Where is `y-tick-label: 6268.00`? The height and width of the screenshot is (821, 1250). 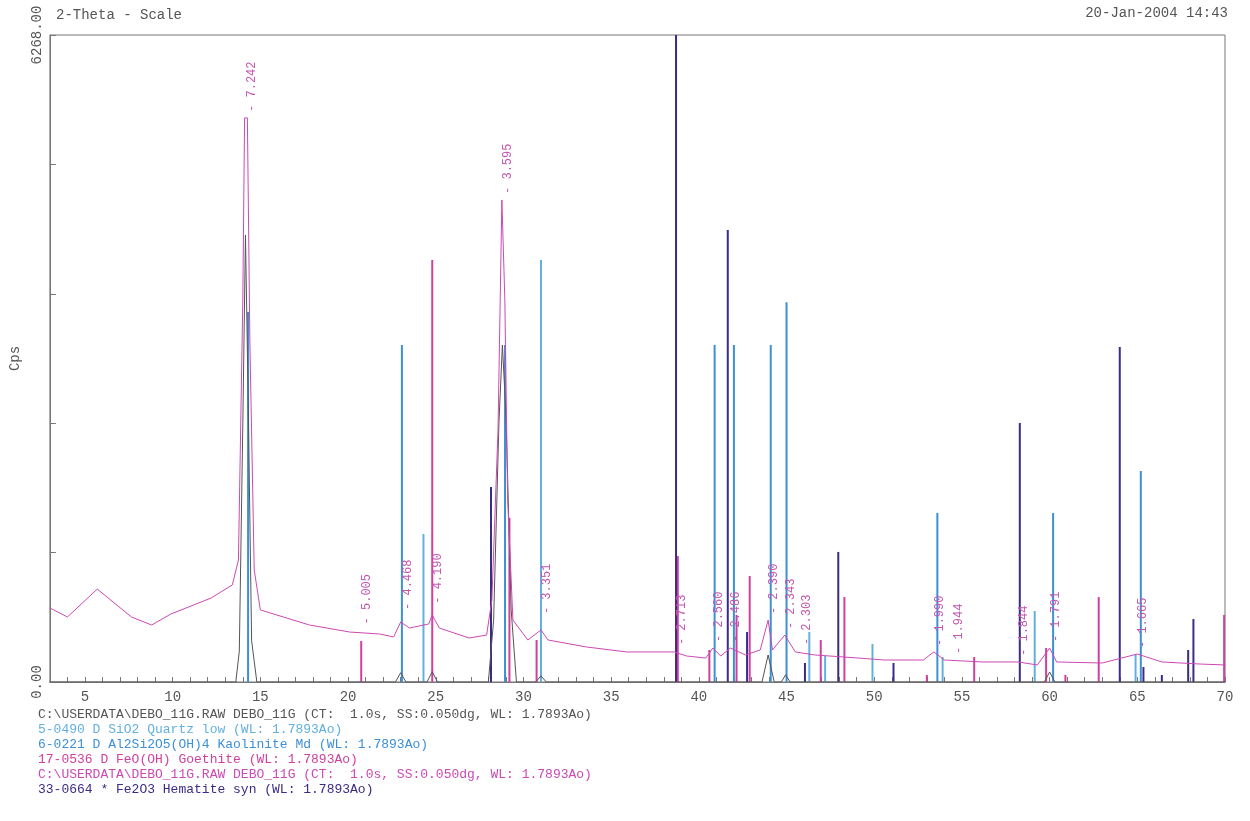 y-tick-label: 6268.00 is located at coordinates (36, 35).